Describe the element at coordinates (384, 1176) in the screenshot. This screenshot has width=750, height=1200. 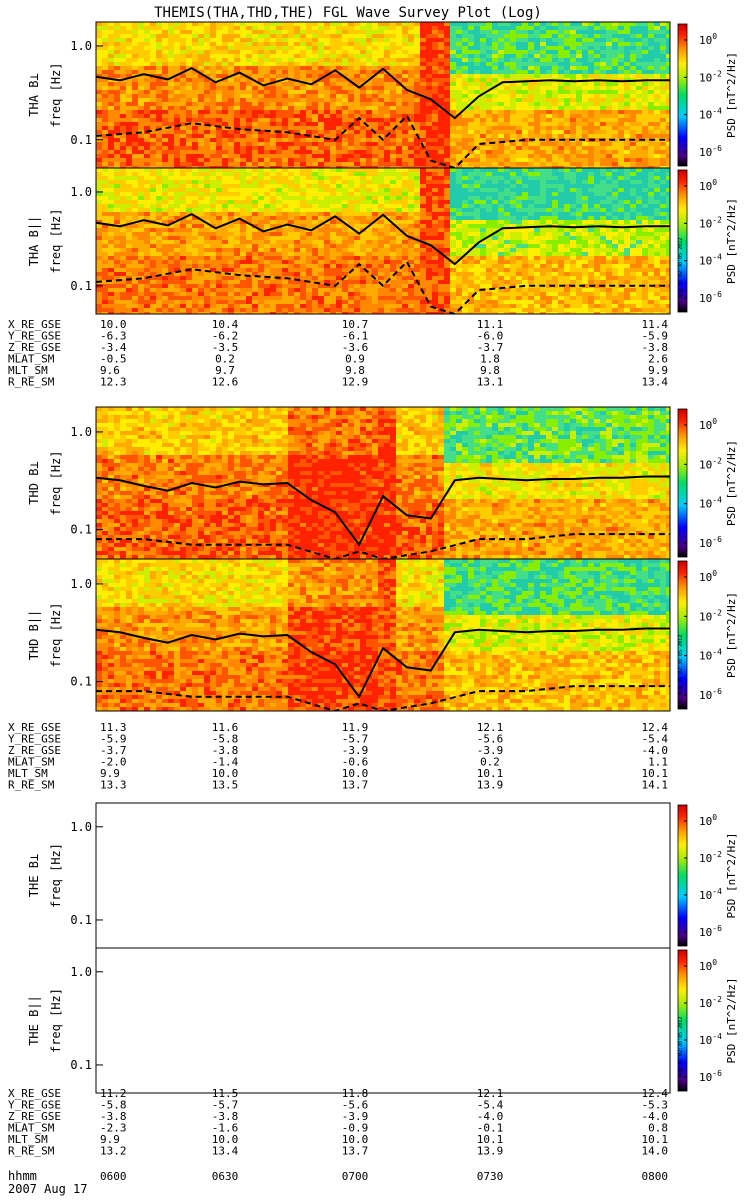
I see `time-tick-labels: 0600 0630 0700 0730 0800` at that location.